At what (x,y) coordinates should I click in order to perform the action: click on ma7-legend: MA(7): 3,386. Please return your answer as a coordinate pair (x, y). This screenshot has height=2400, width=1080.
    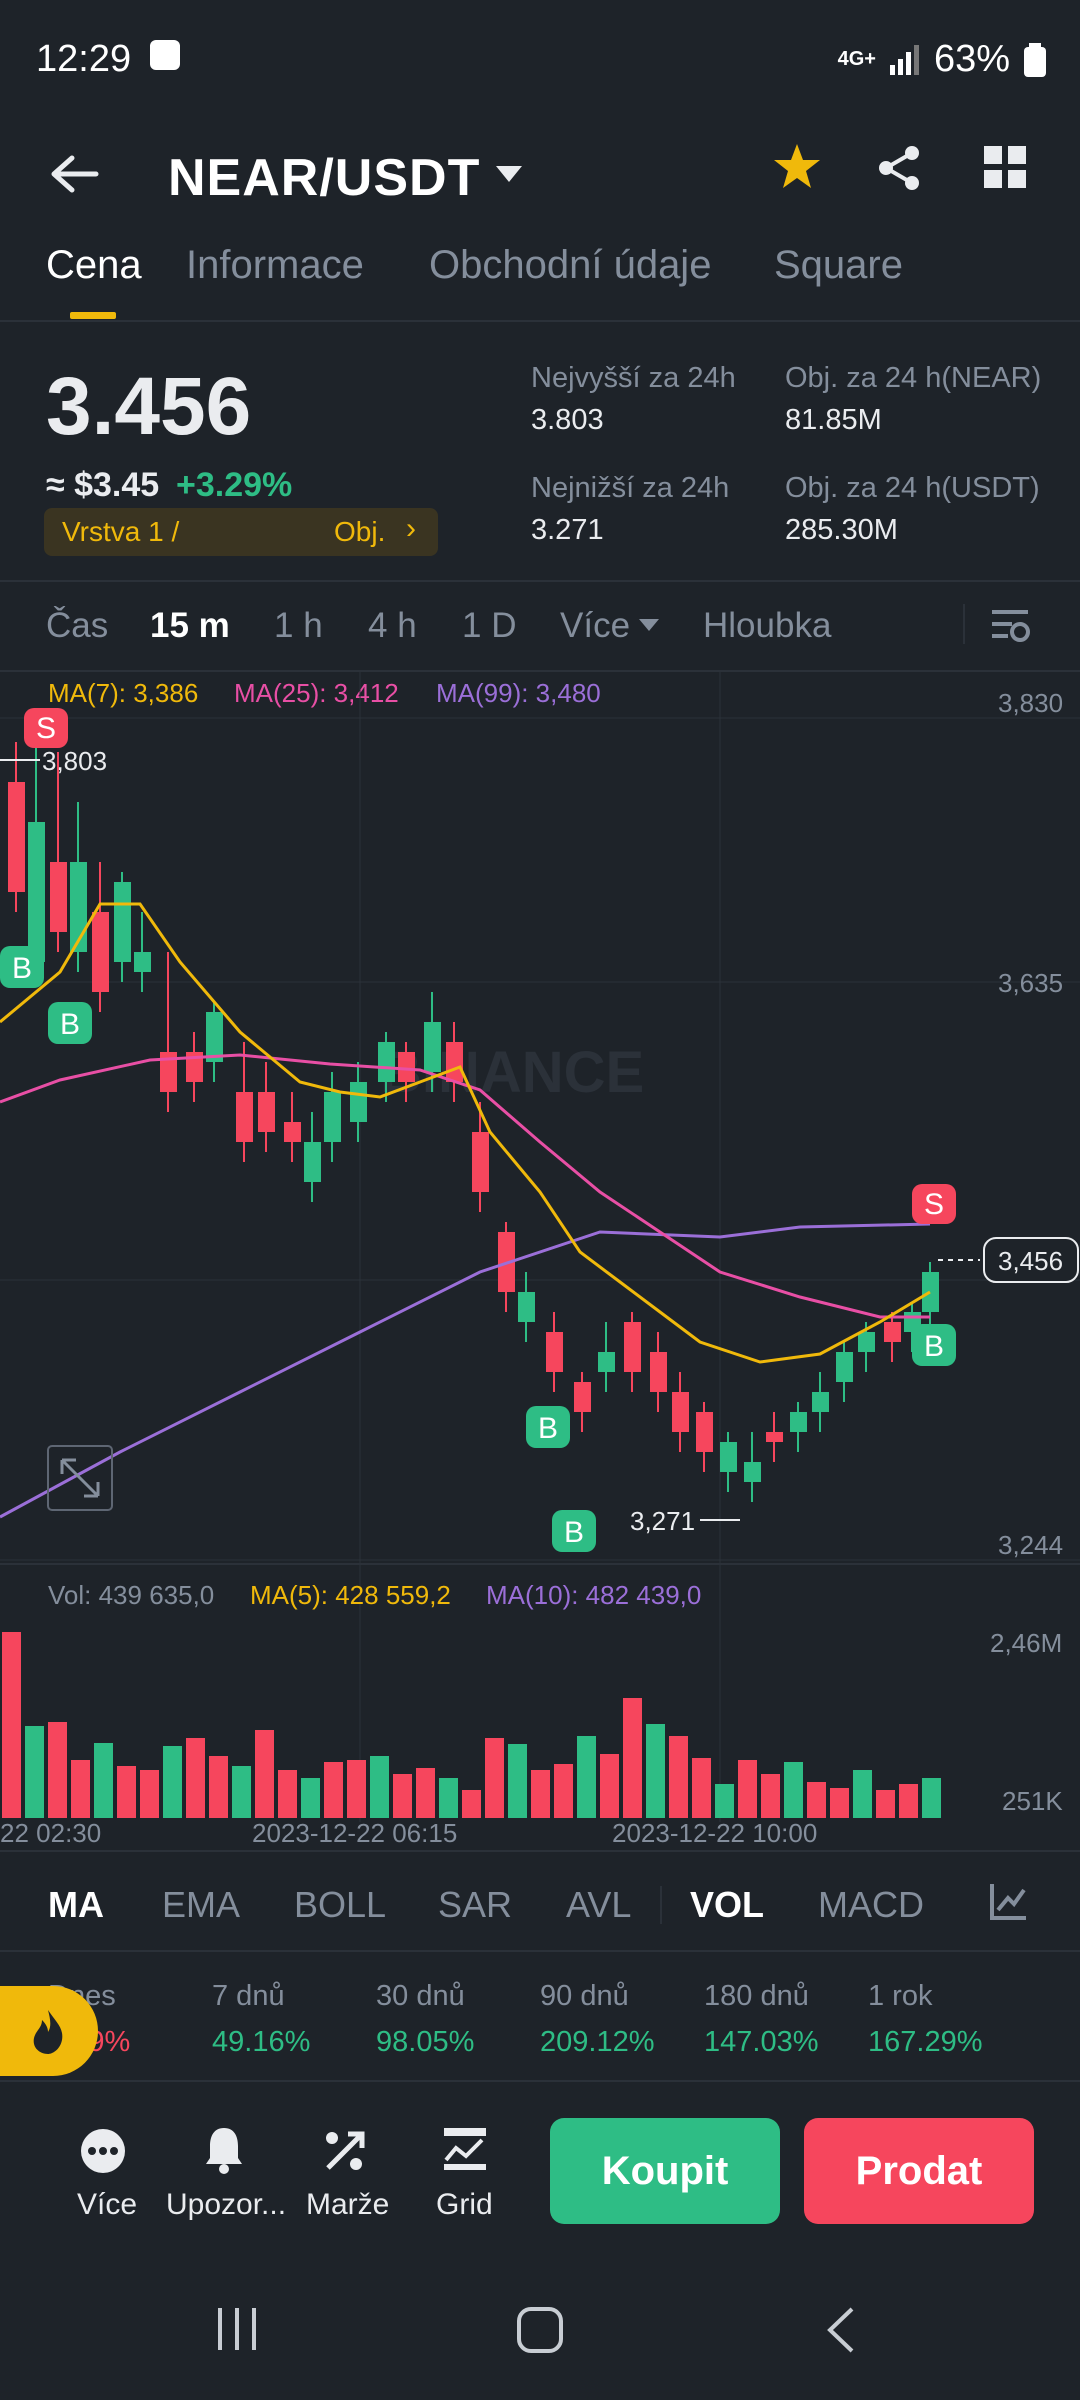
    Looking at the image, I should click on (123, 693).